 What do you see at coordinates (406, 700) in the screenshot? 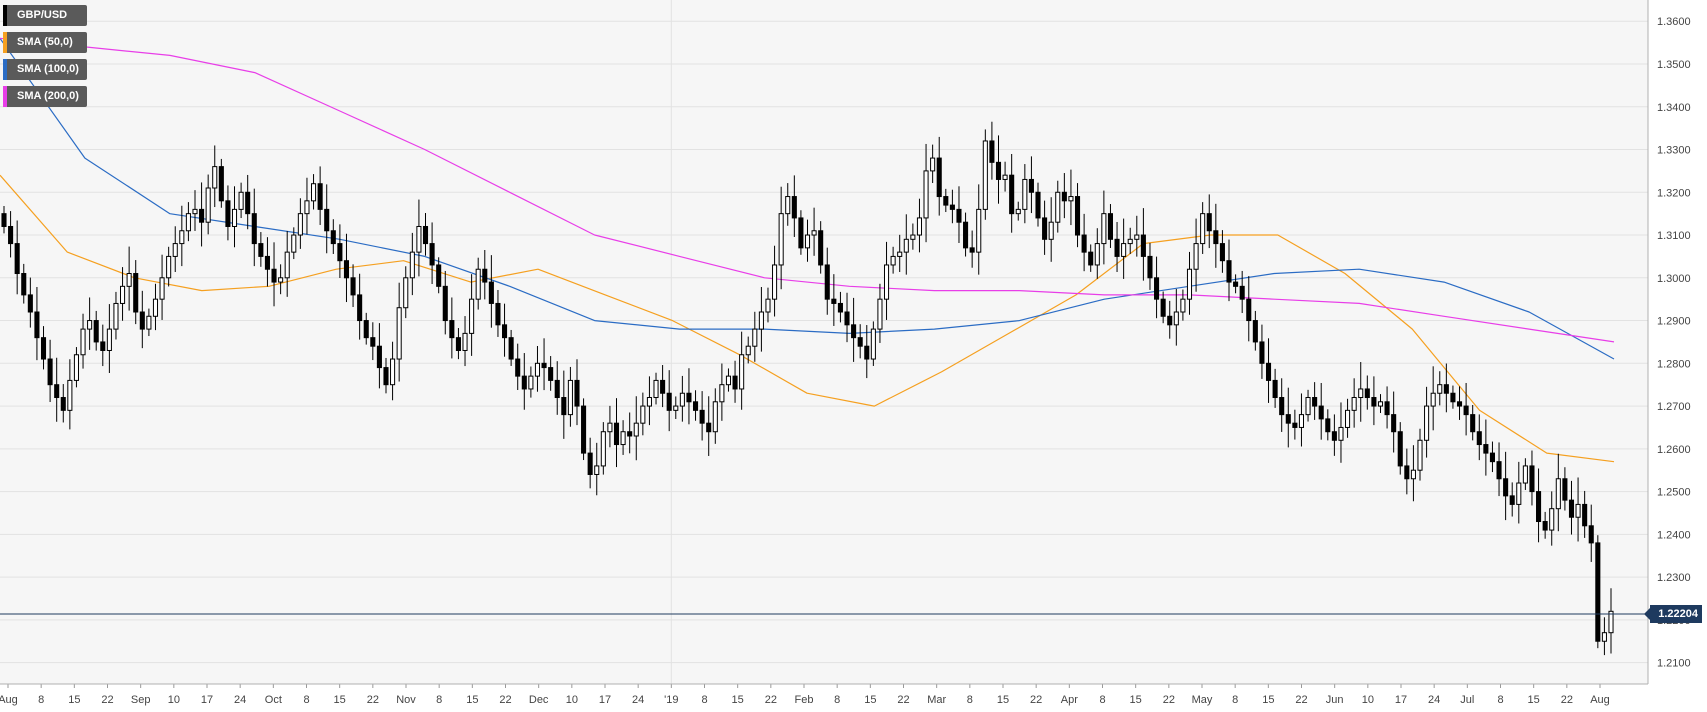
I see `x-tick-label: Nov` at bounding box center [406, 700].